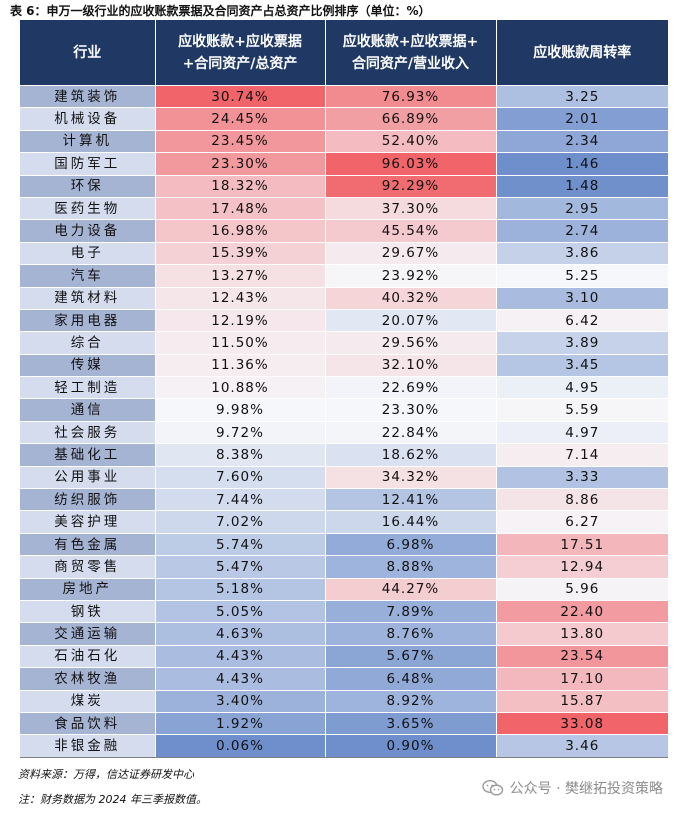 This screenshot has height=816, width=681. What do you see at coordinates (239, 53) in the screenshot?
I see `header-ratio-assets: 应收账款+应收票据 +合同资产/总资产` at bounding box center [239, 53].